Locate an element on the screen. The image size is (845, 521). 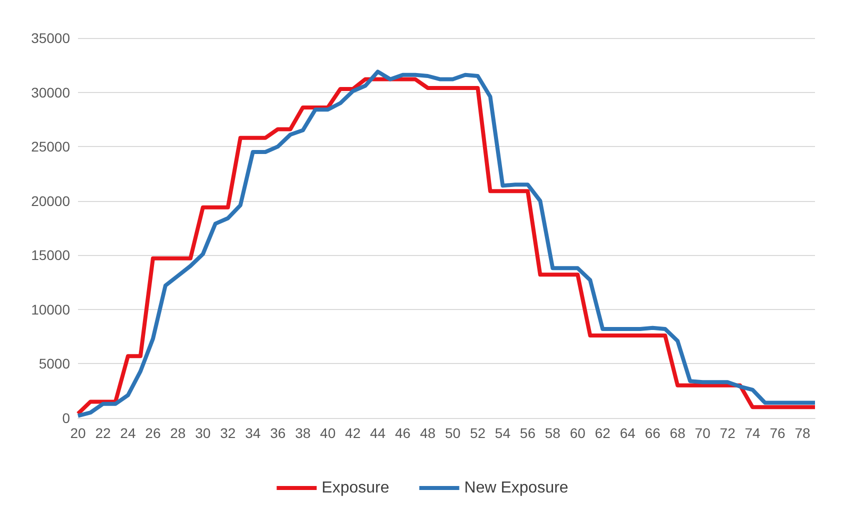
x-tick-label: 34 is located at coordinates (253, 433).